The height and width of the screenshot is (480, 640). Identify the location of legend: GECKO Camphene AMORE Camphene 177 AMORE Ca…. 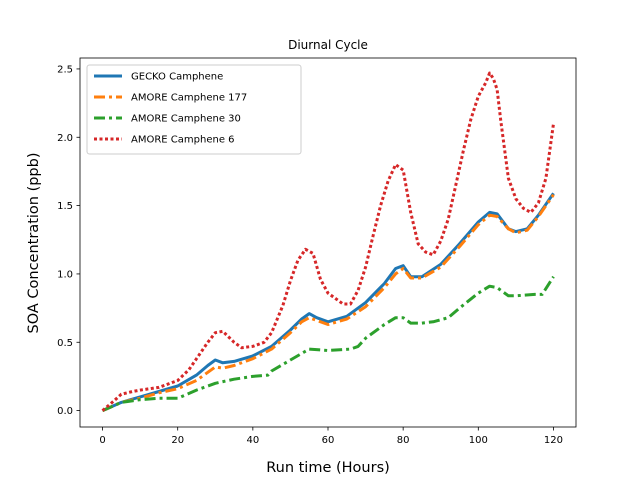
(194, 109).